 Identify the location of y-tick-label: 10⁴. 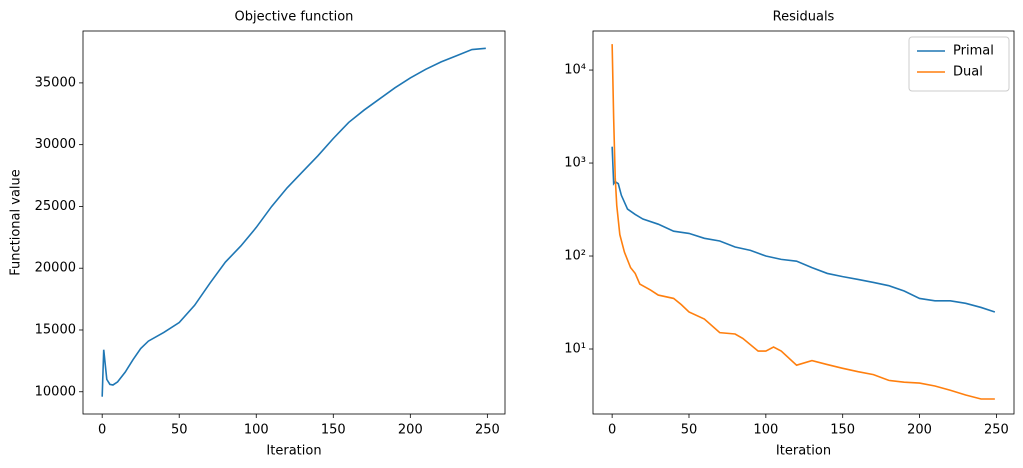
(575, 70).